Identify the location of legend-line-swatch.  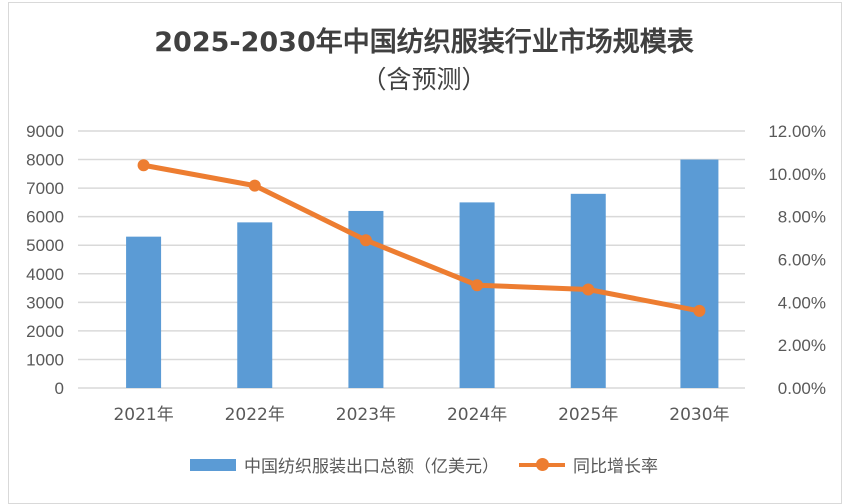
(542, 464).